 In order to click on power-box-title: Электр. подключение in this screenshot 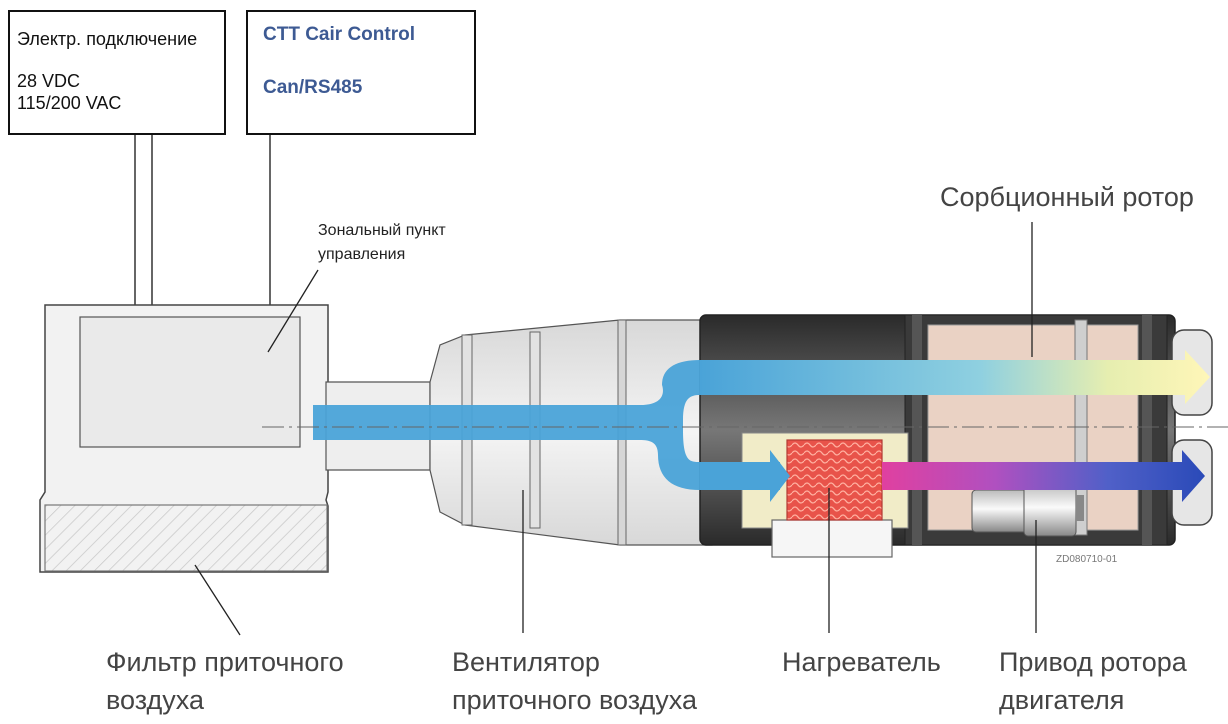, I will do `click(107, 39)`.